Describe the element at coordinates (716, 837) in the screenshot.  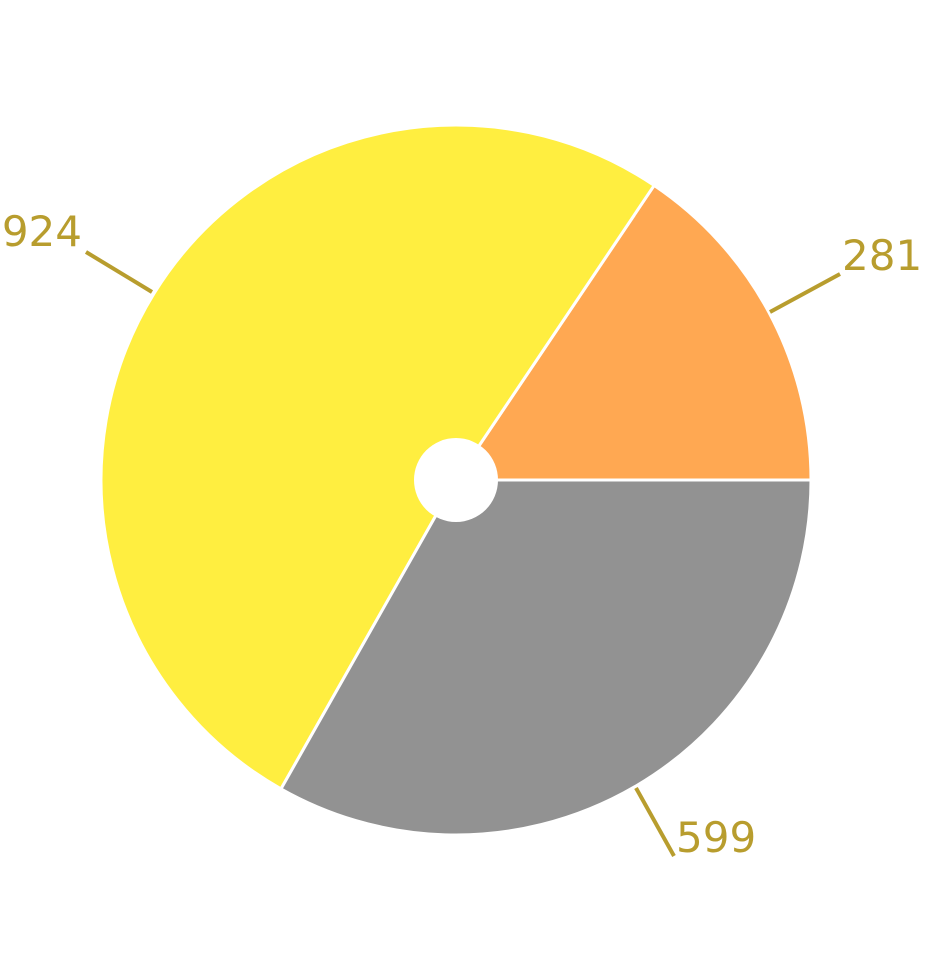
I see `slice-label-599: 599` at that location.